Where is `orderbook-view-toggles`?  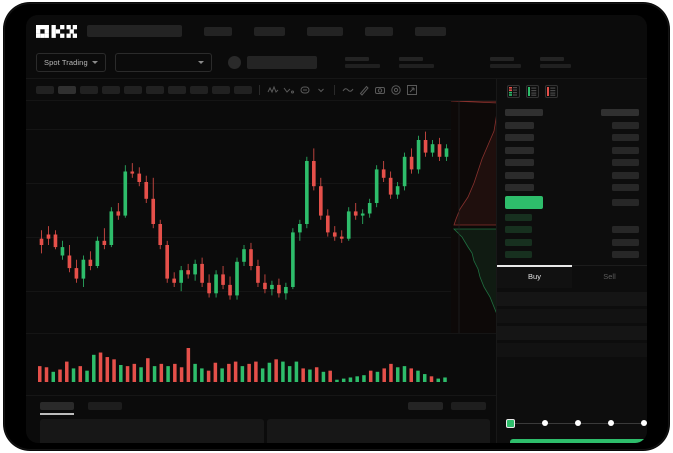 orderbook-view-toggles is located at coordinates (572, 91).